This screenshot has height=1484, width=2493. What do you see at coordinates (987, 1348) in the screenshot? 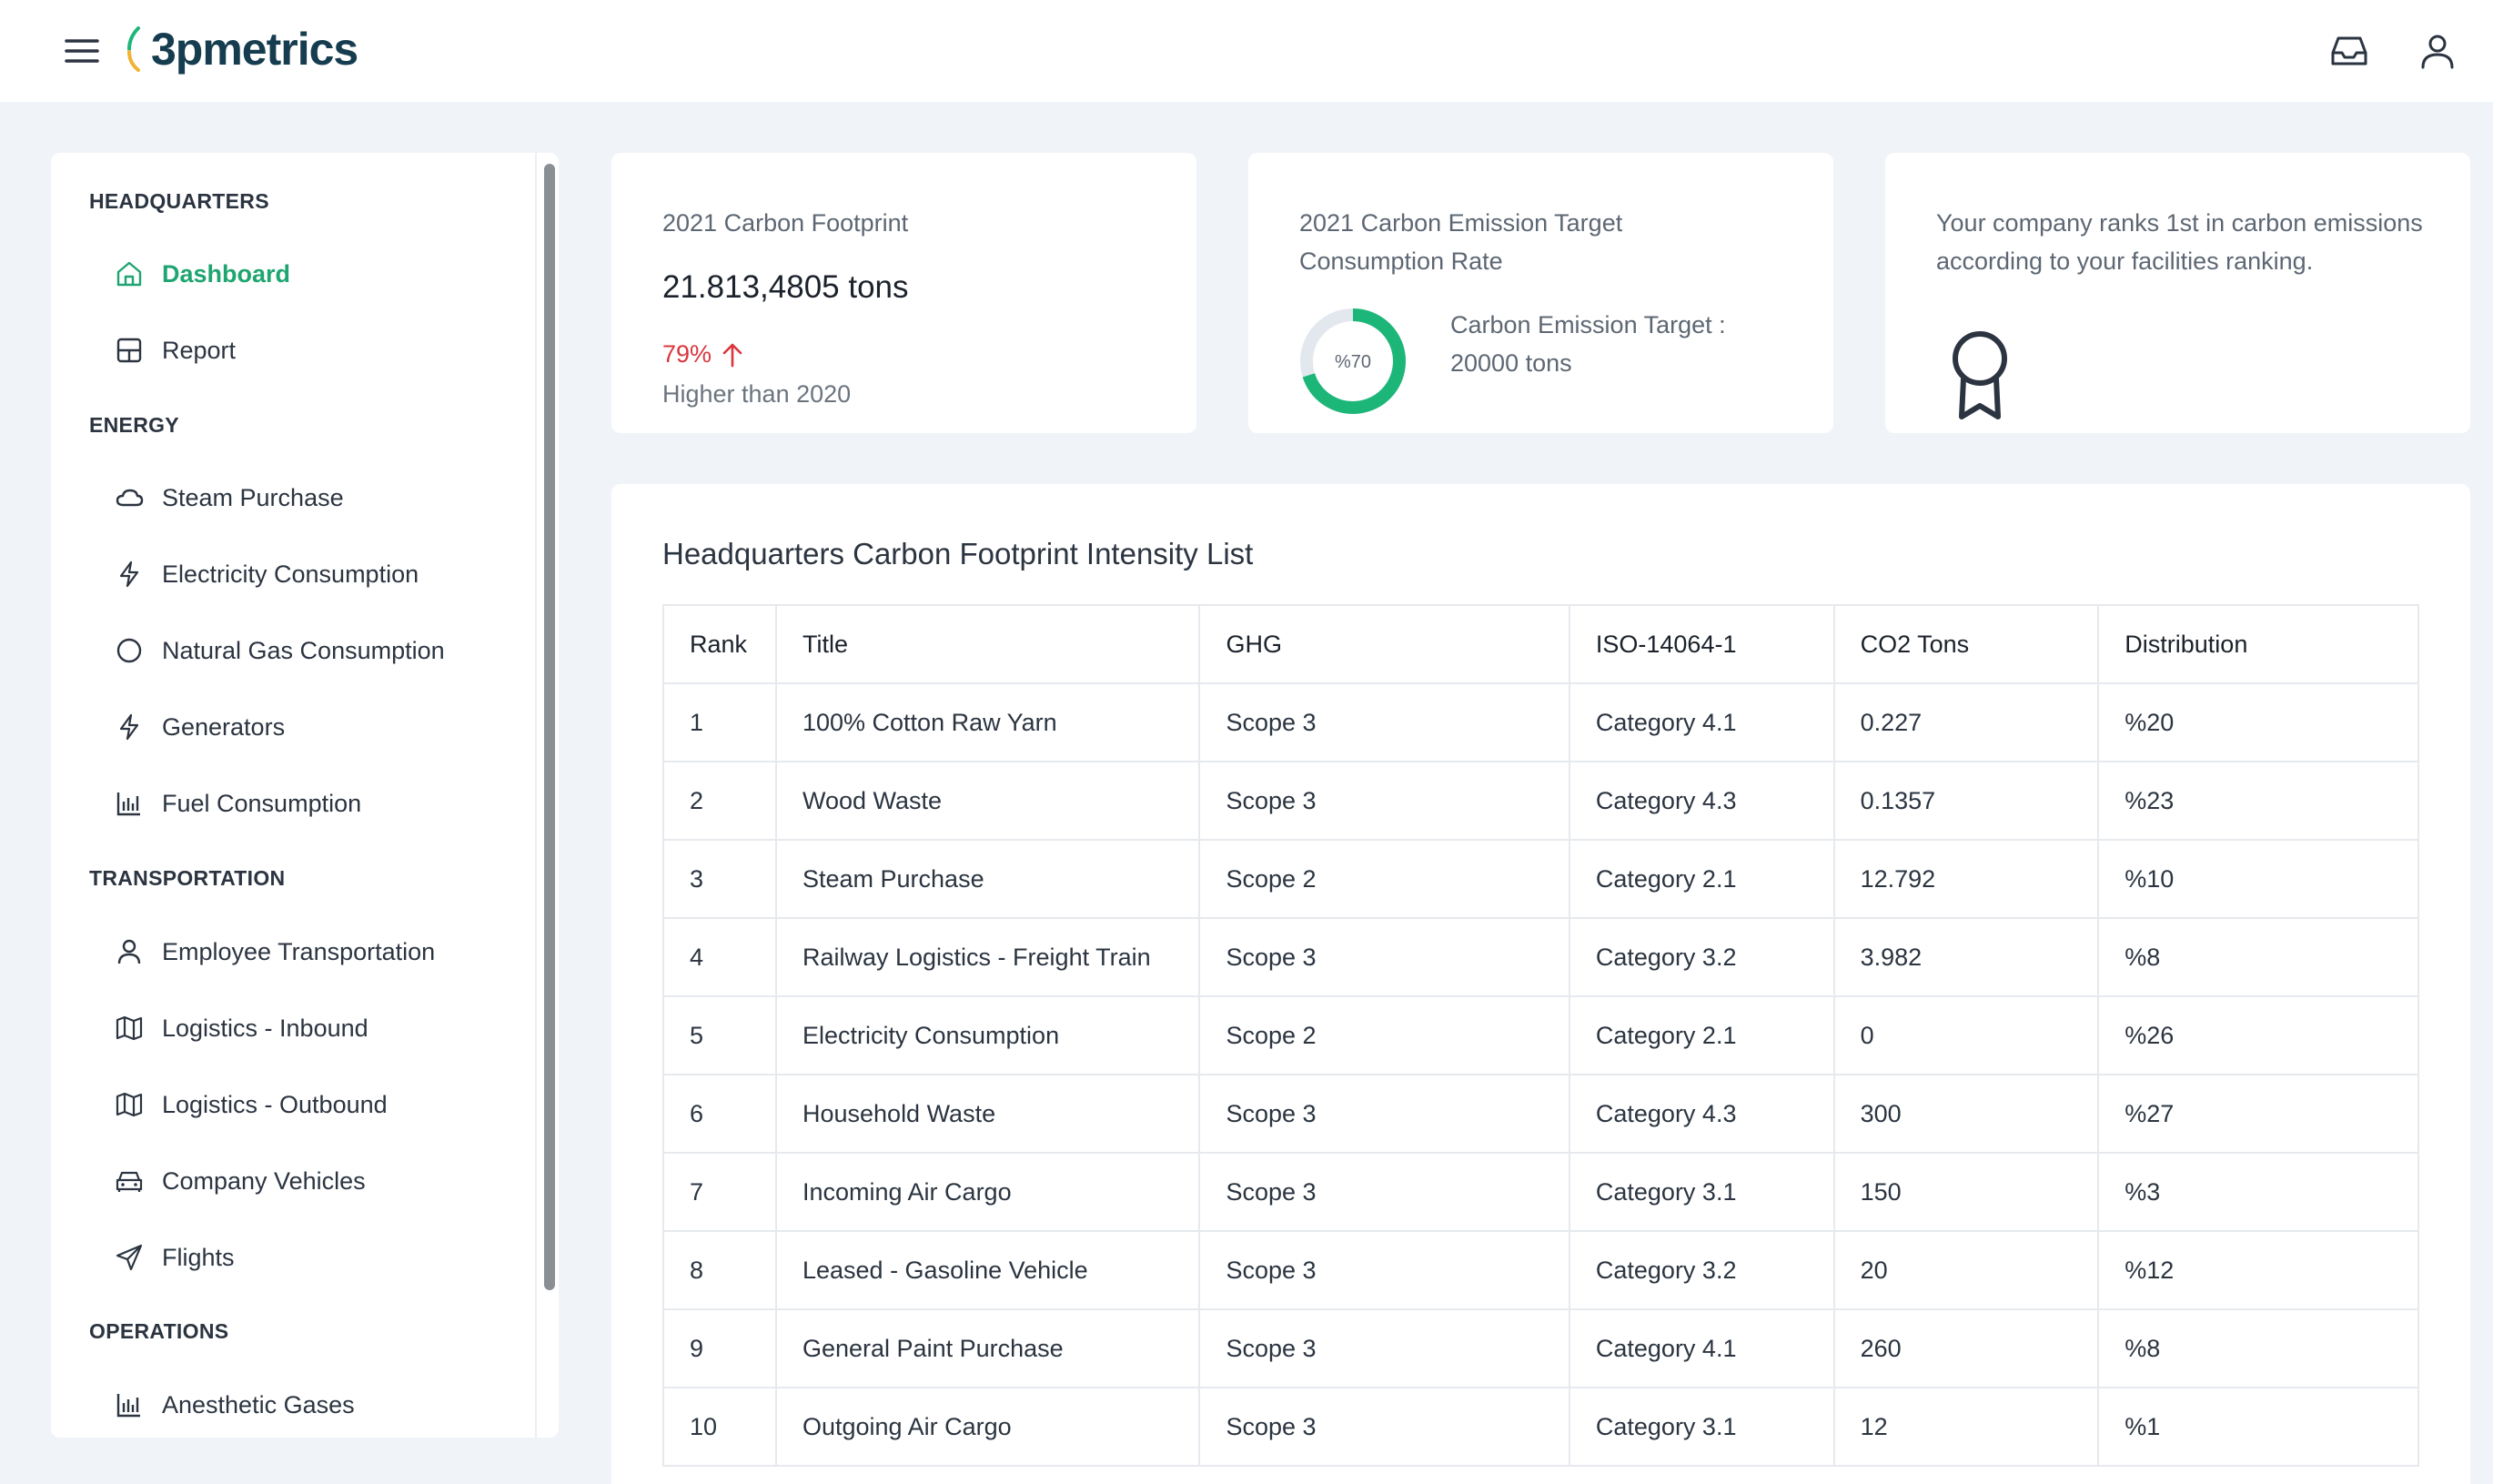
I see `cell-title: General Paint Purchase` at bounding box center [987, 1348].